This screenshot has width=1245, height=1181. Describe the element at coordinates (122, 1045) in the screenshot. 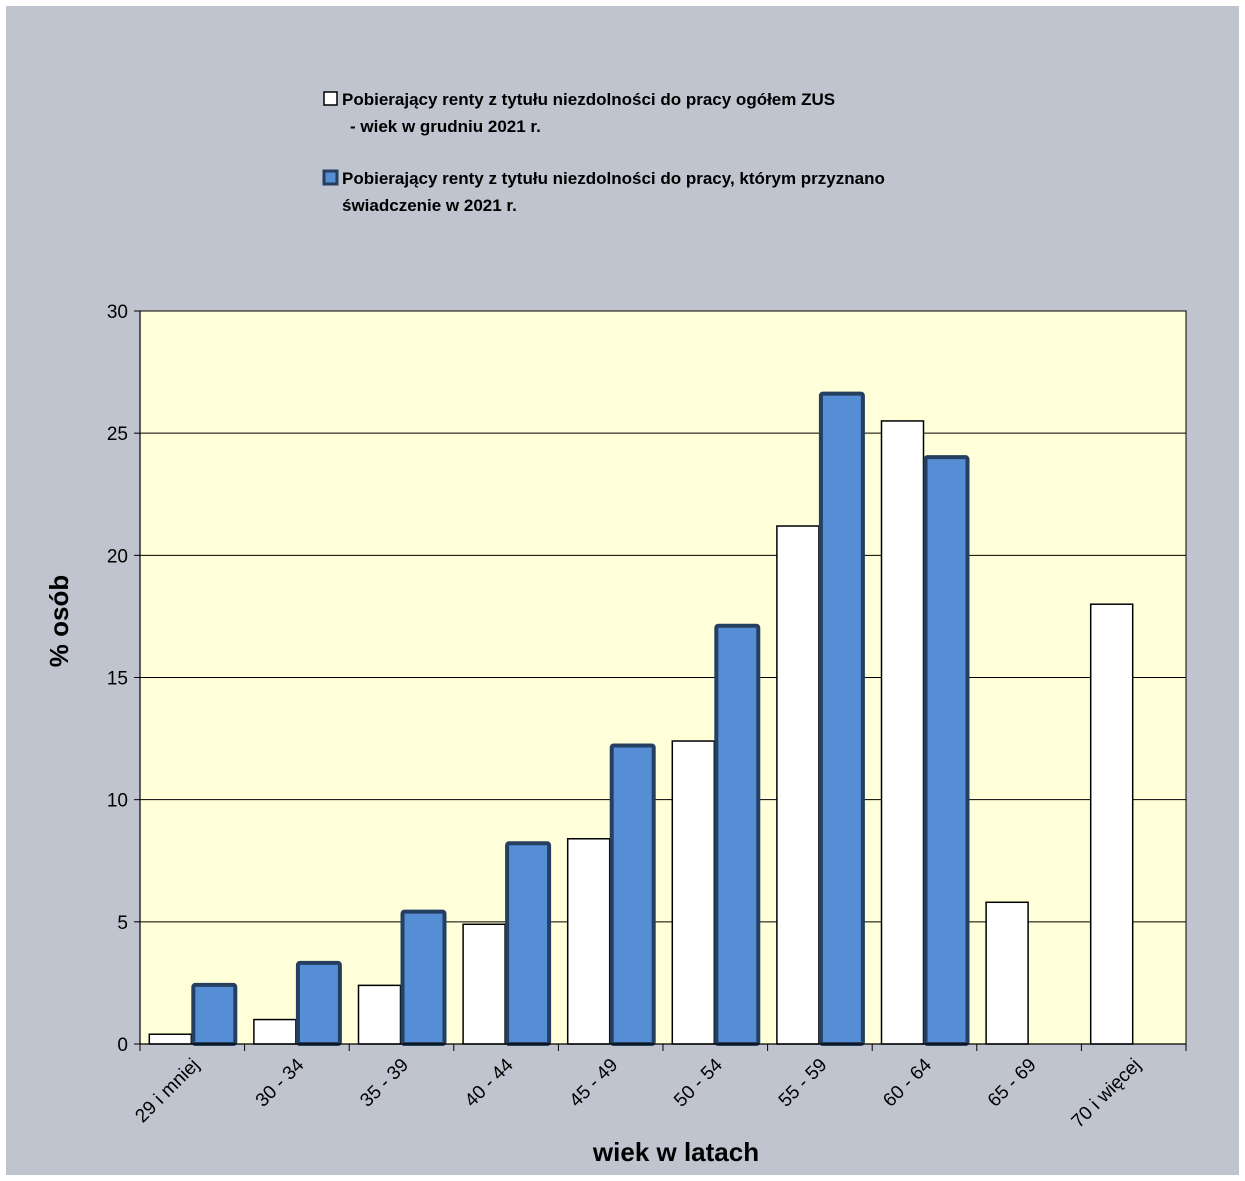

I see `y-tick-label: 0` at that location.